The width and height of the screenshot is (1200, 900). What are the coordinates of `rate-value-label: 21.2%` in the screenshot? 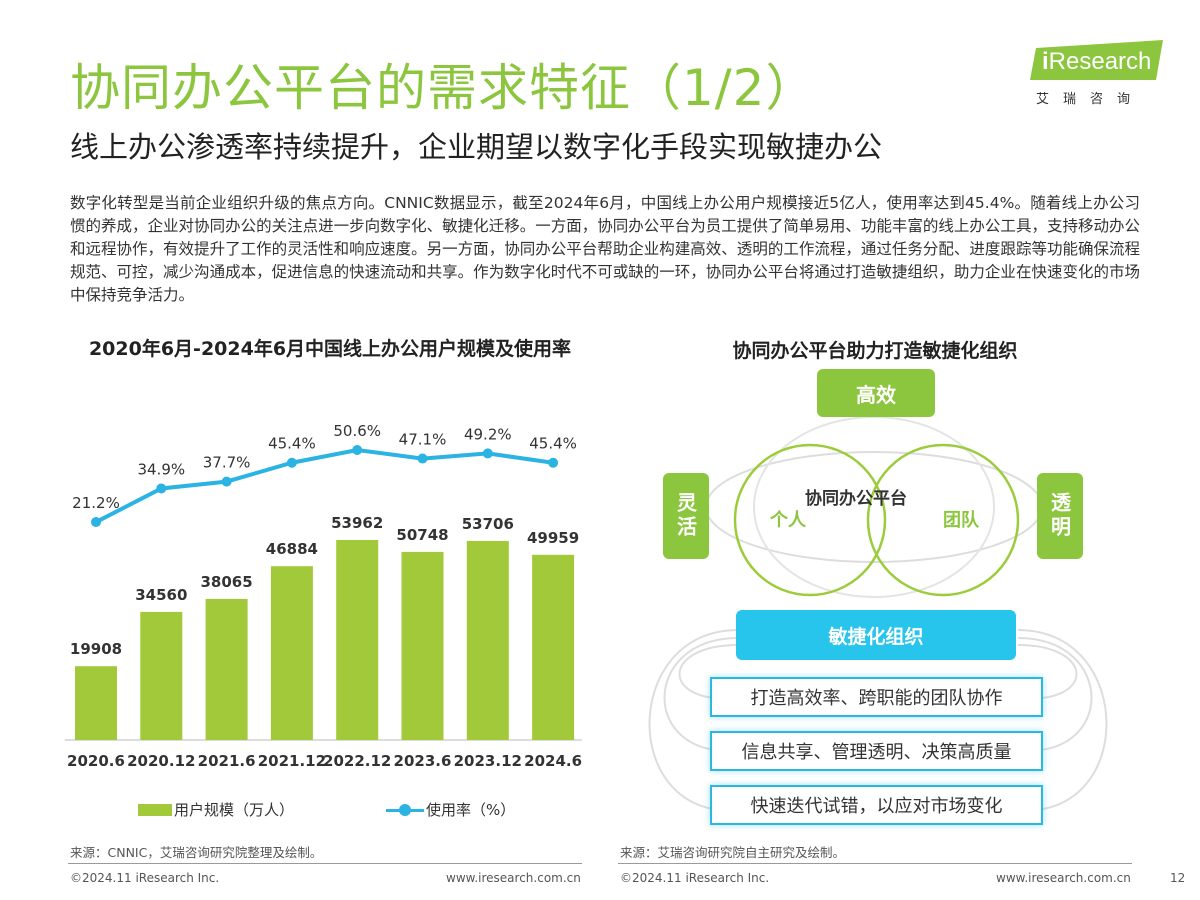 It's located at (96, 503).